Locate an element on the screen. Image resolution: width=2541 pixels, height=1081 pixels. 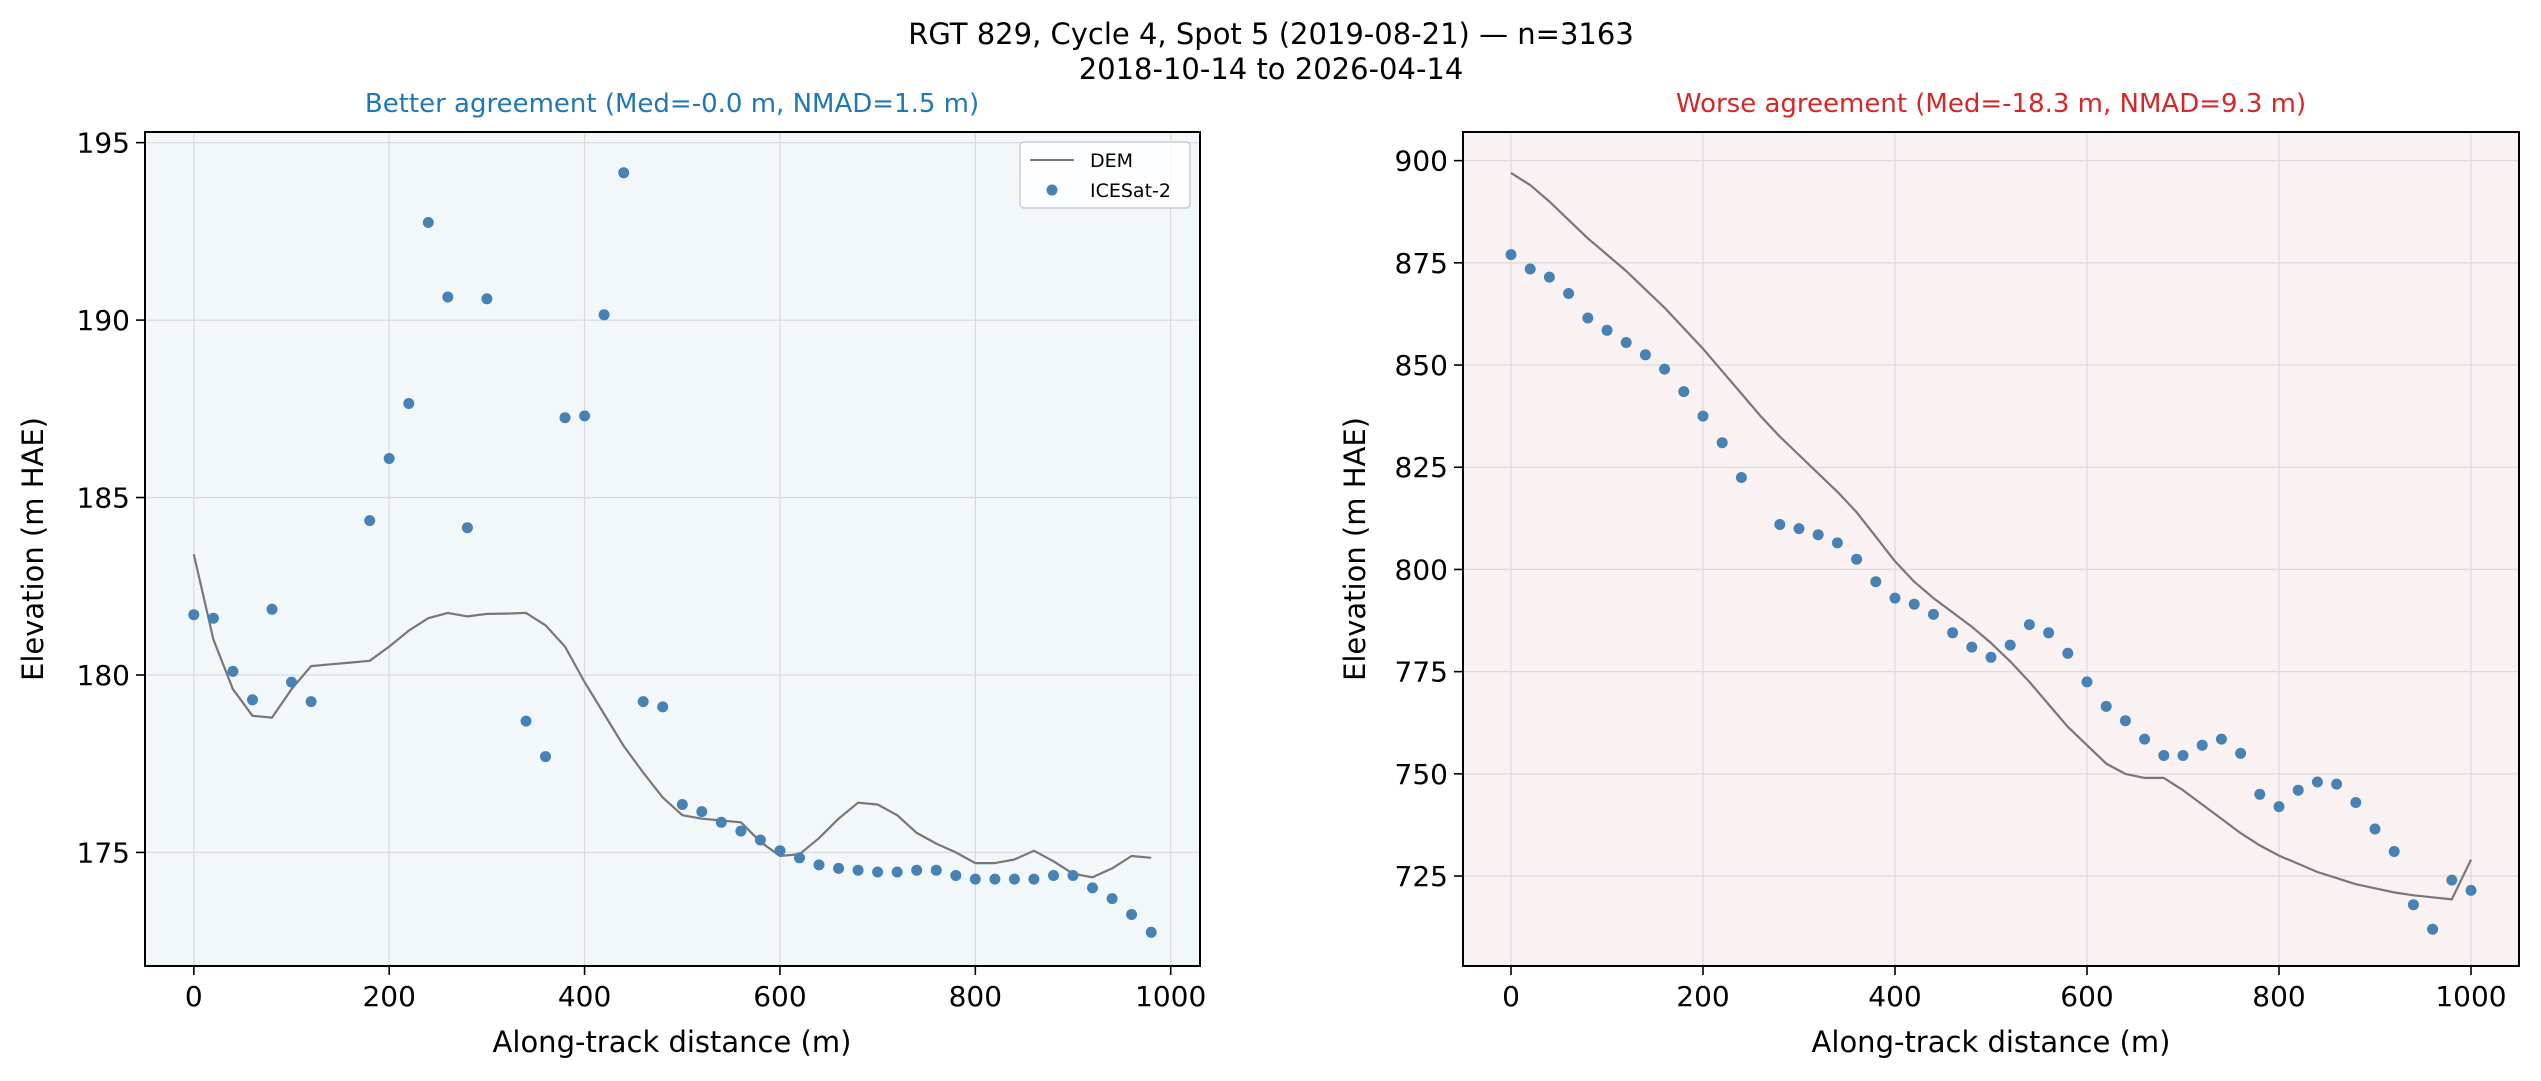
worse-y-tick-label: 775 is located at coordinates (1421, 672).